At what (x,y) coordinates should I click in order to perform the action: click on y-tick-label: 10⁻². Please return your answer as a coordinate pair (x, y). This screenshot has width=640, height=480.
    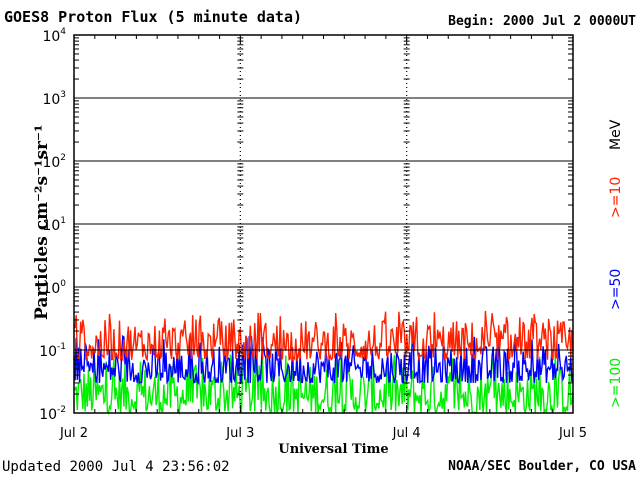
    Looking at the image, I should click on (52, 414).